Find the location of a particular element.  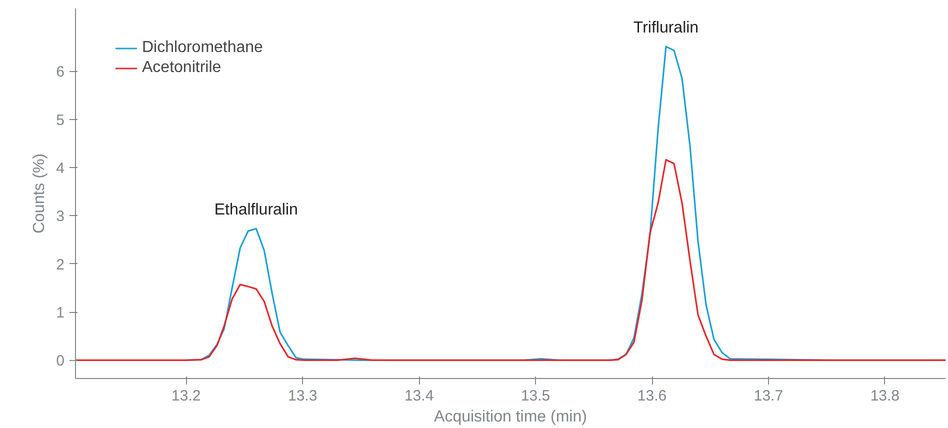

y-tick-label: 6 is located at coordinates (60, 72).